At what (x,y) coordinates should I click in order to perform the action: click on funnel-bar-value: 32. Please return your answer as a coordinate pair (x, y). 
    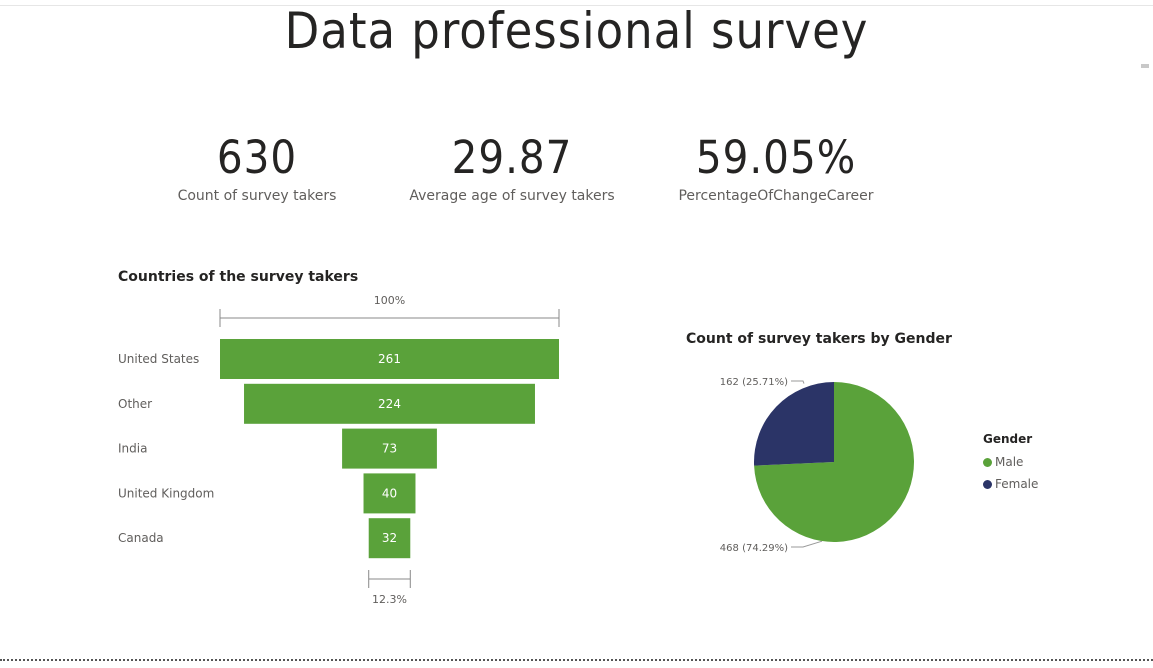
    Looking at the image, I should click on (389, 538).